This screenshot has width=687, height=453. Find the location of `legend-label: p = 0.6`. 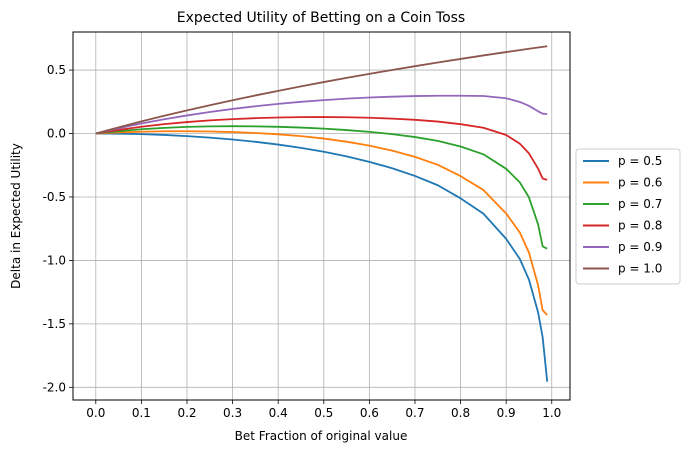

legend-label: p = 0.6 is located at coordinates (640, 183).